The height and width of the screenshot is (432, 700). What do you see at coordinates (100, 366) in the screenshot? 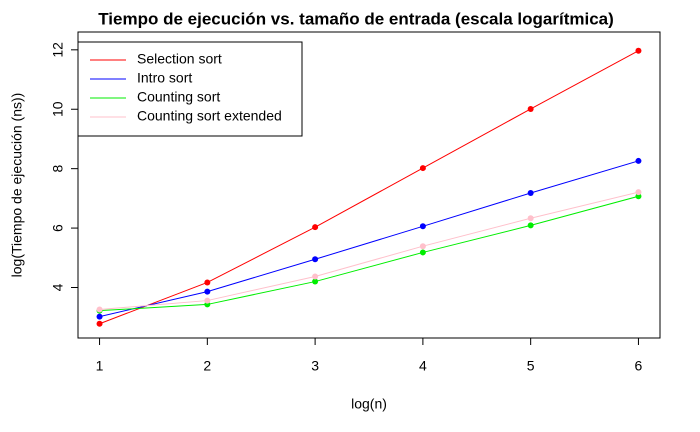
I see `x-tick-label: 1` at bounding box center [100, 366].